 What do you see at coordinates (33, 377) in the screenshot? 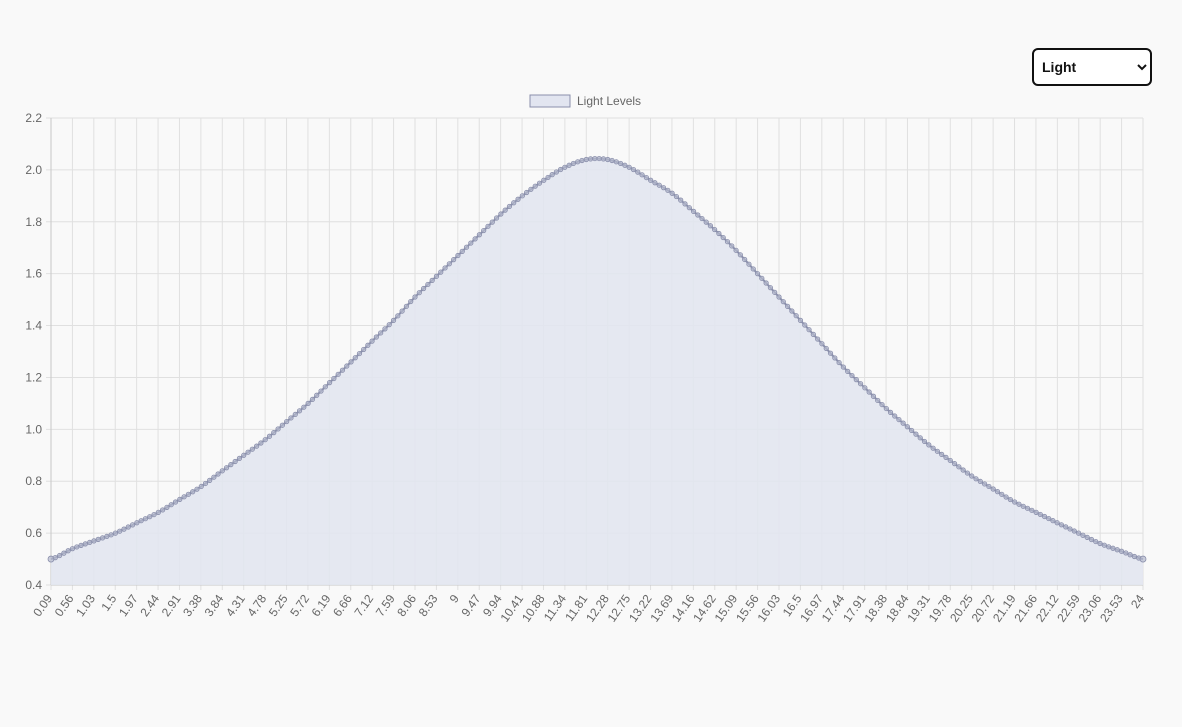
I see `y-tick-label: 1.2` at bounding box center [33, 377].